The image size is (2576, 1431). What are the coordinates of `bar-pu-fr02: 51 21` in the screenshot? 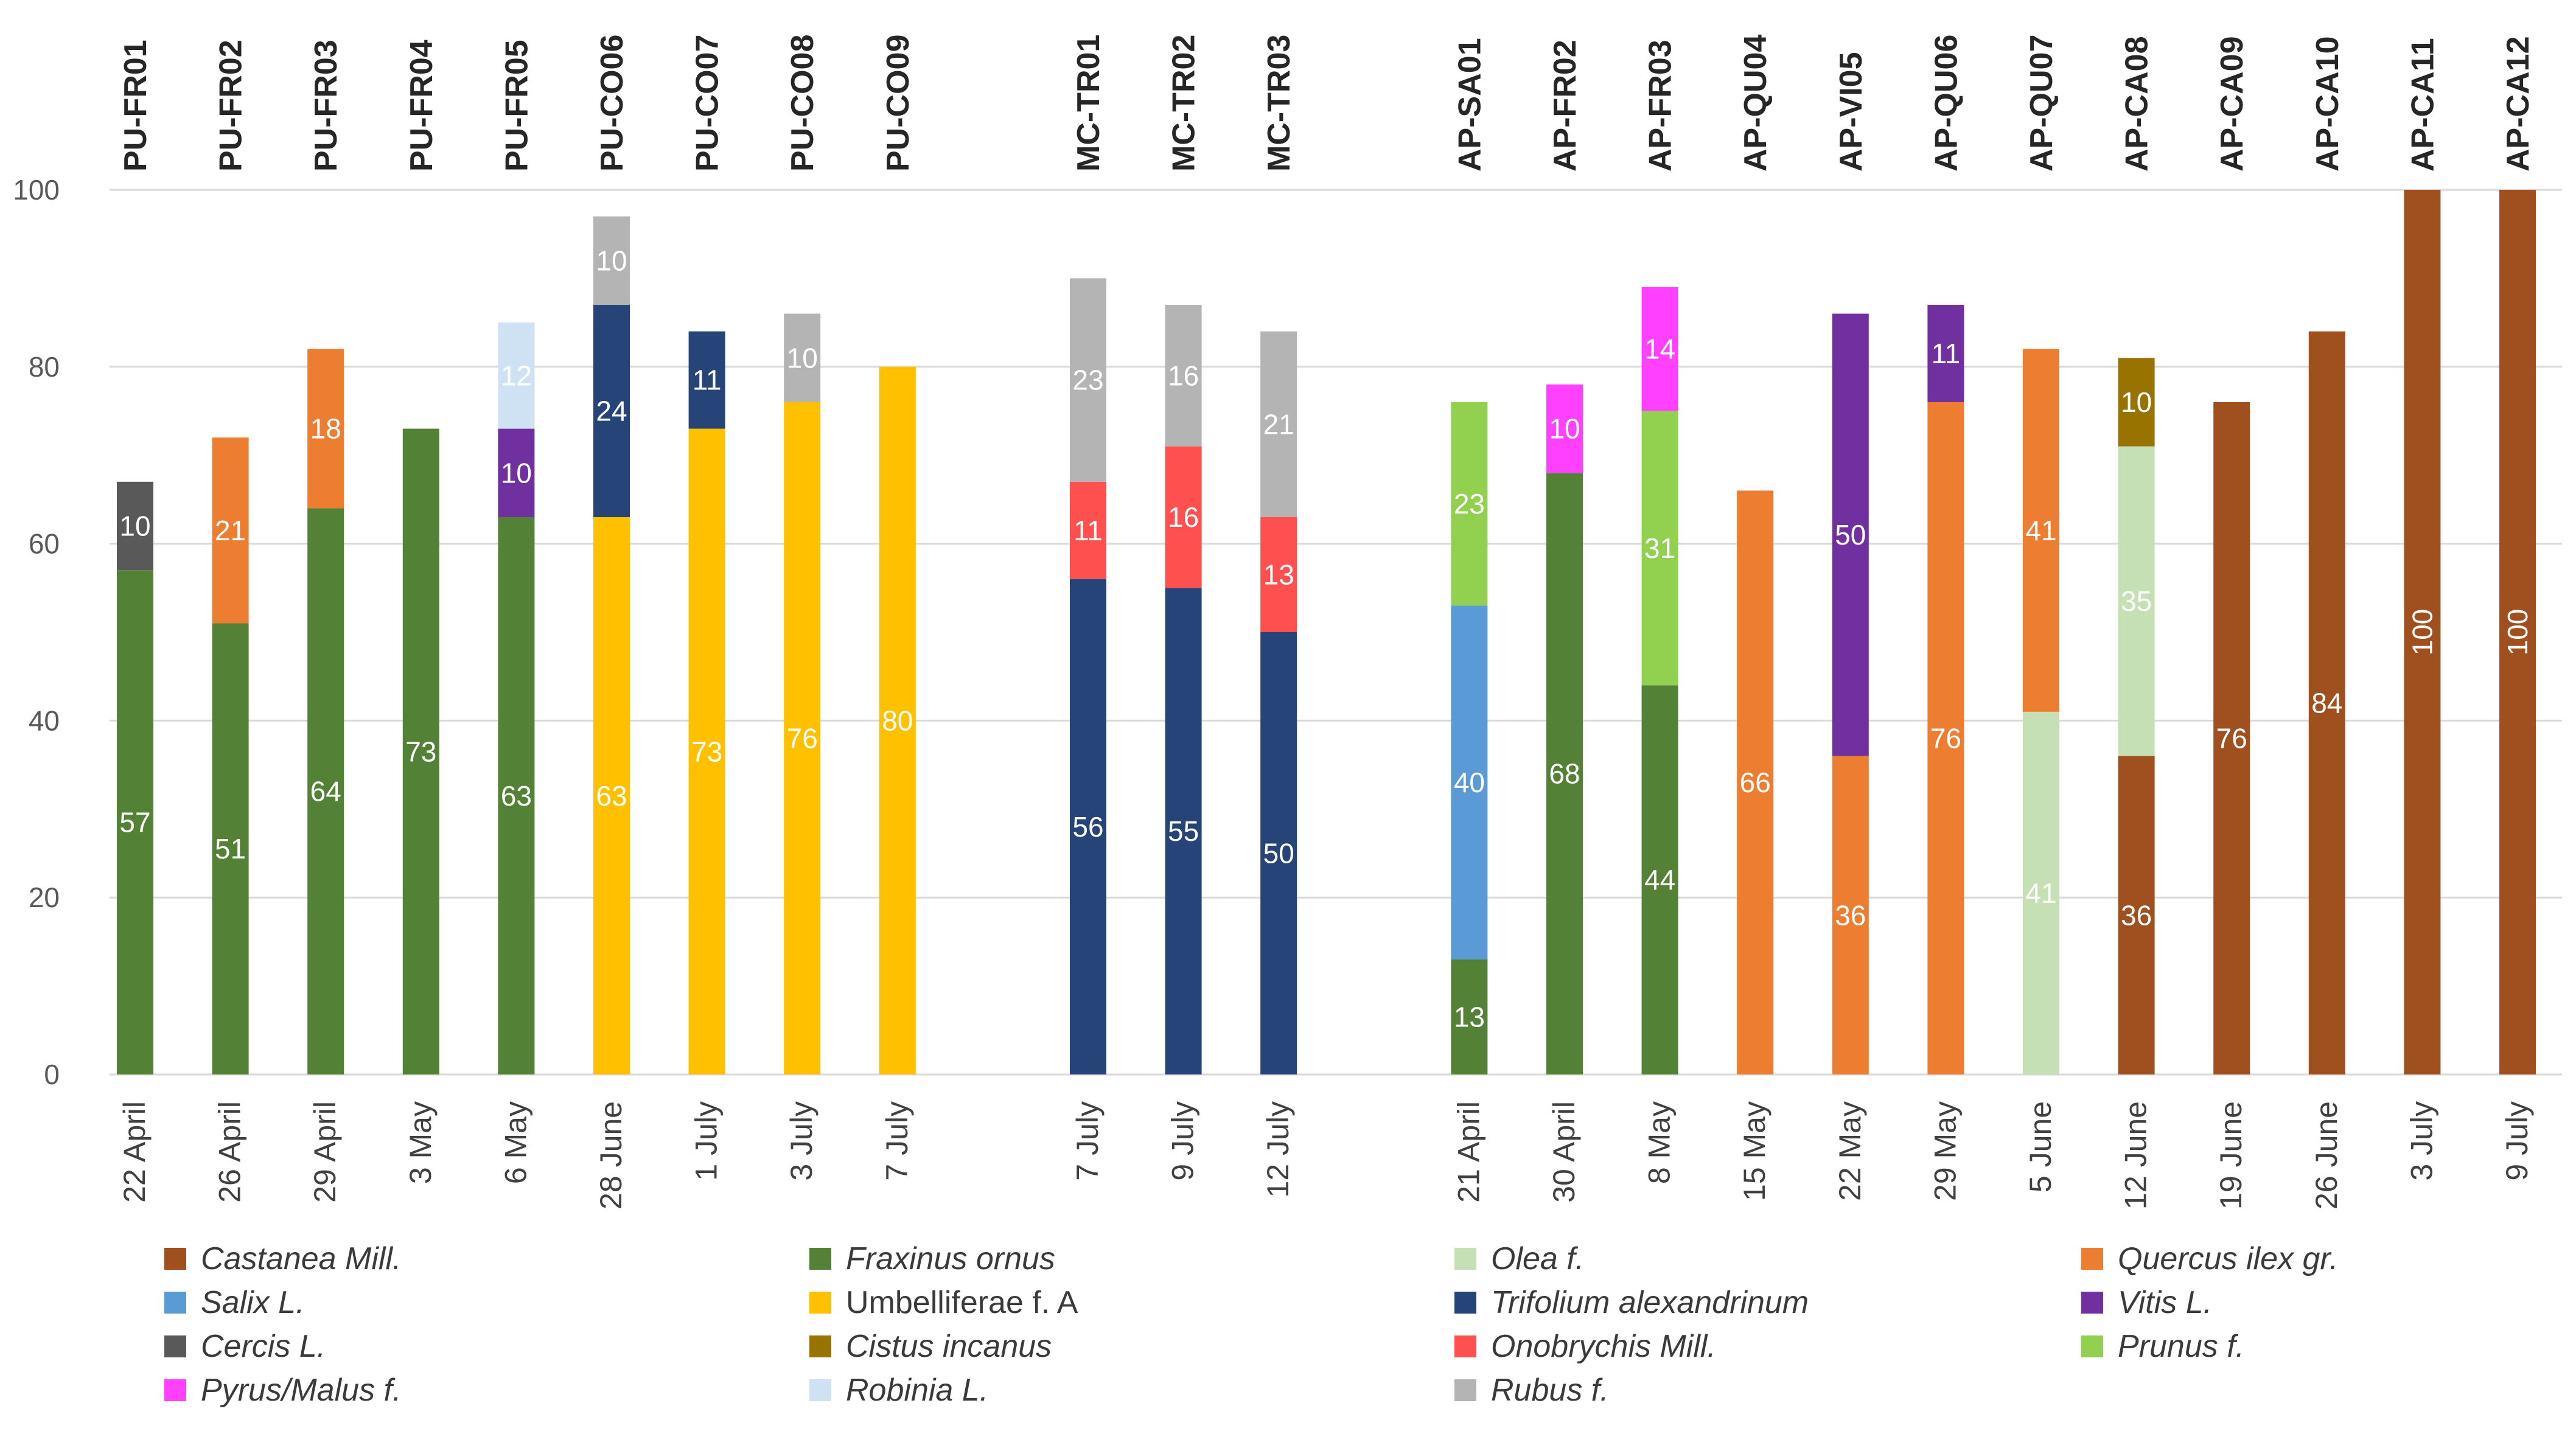 It's located at (230, 755).